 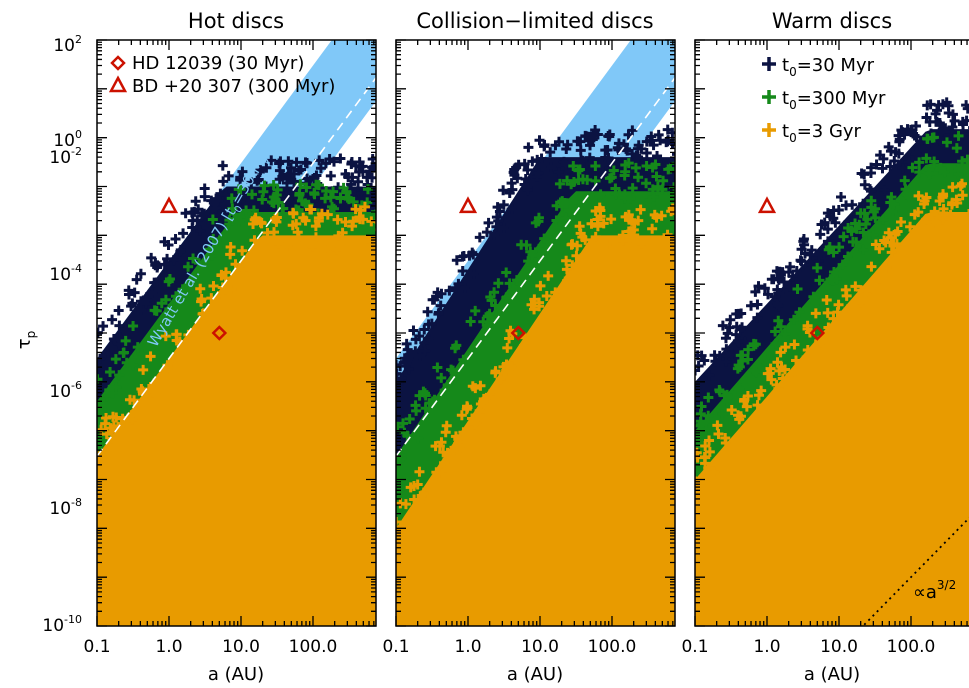 I want to click on y-tick-labels: 10⁻¹⁰ 10⁻⁸ 10⁻⁶ 10⁻⁴ 10⁻² 10², so click(x=62, y=334).